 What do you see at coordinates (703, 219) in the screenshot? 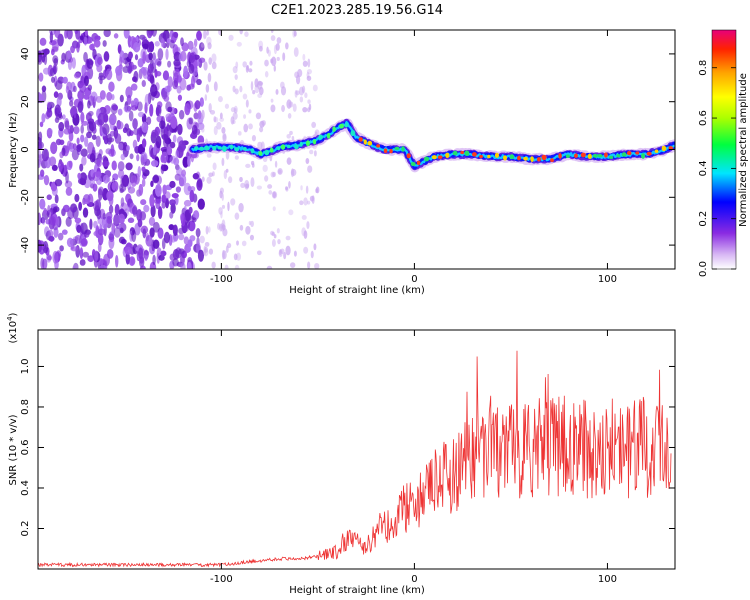
I see `colorbar-tick-label: 0.2` at bounding box center [703, 219].